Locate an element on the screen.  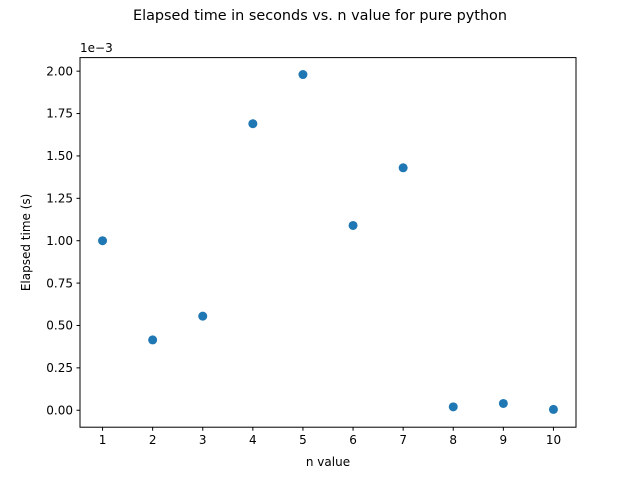
y-axis-ticks: 0.00 0.25 0.50 0.75 1.00 1.25 1.50 1.75 2.00 is located at coordinates (63, 240).